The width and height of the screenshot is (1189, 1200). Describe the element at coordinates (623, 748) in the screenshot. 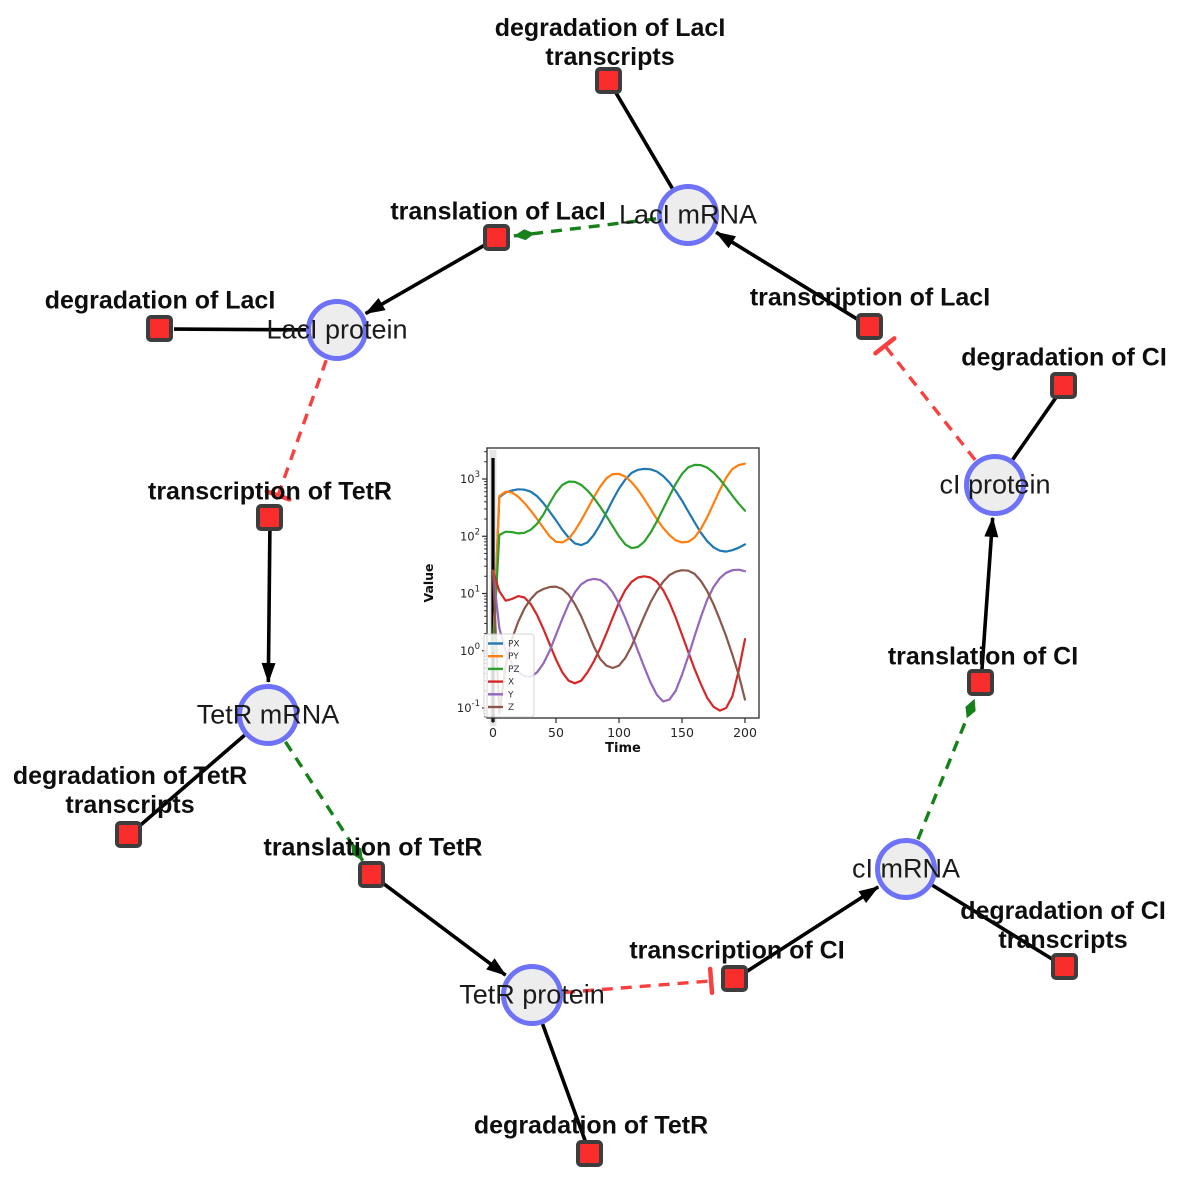

I see `x-axis-label: Time` at that location.